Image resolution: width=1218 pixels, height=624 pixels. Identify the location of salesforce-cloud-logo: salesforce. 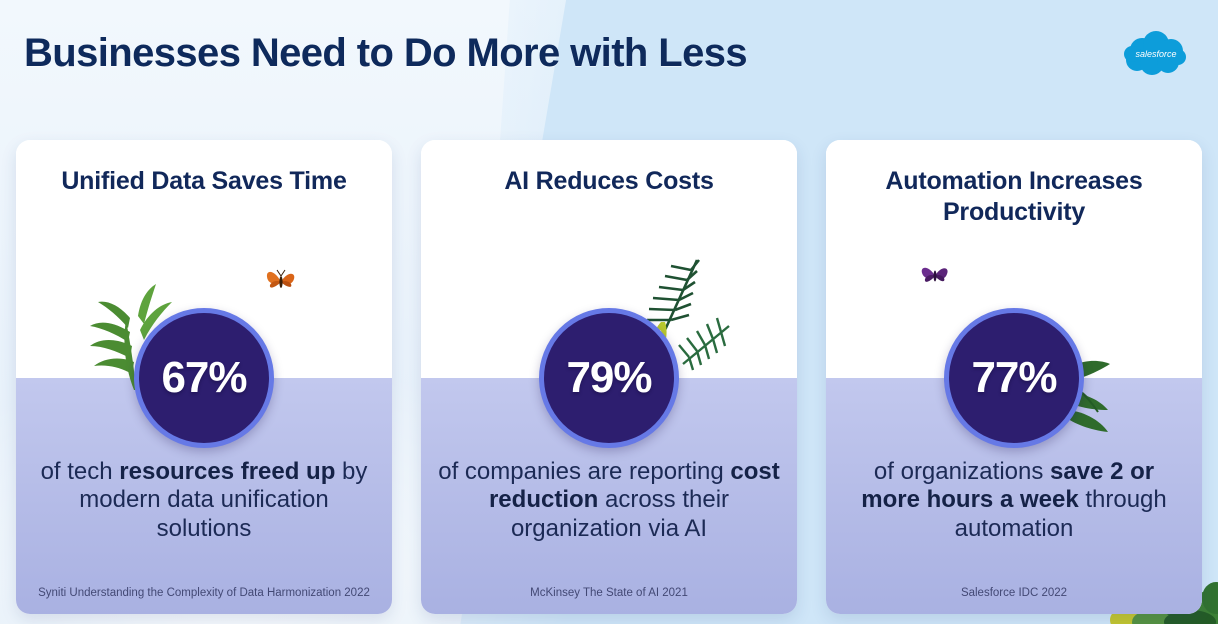
(1156, 54).